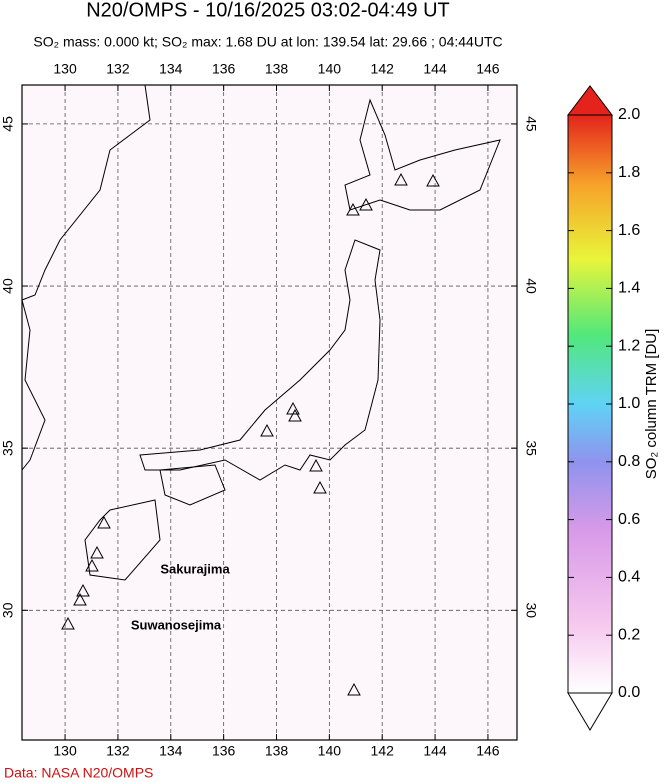 Image resolution: width=665 pixels, height=783 pixels. What do you see at coordinates (629, 577) in the screenshot?
I see `colorbar-tick-label: 0.4` at bounding box center [629, 577].